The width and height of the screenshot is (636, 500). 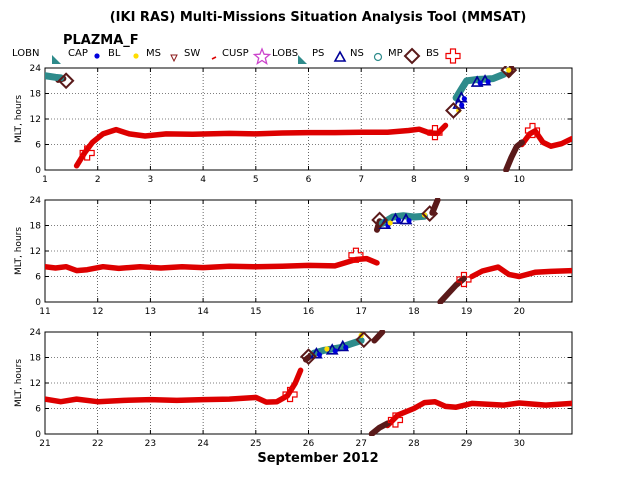 I want to click on x-tick-label: 23, so click(x=150, y=444).